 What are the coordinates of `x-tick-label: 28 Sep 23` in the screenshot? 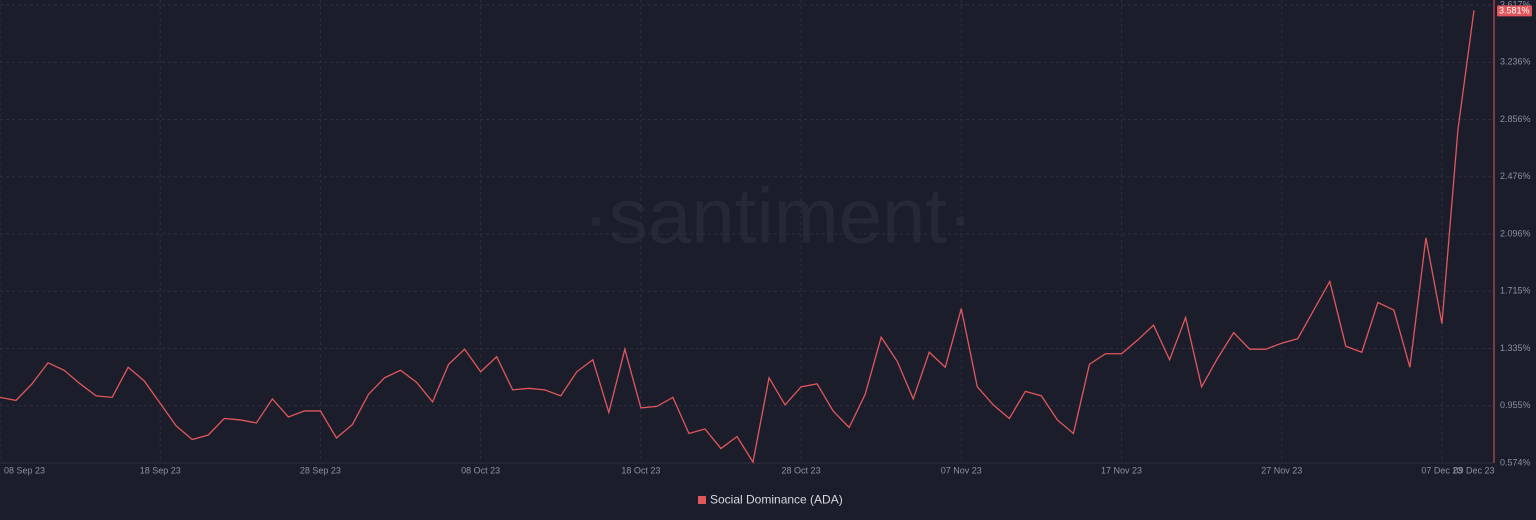 It's located at (320, 470).